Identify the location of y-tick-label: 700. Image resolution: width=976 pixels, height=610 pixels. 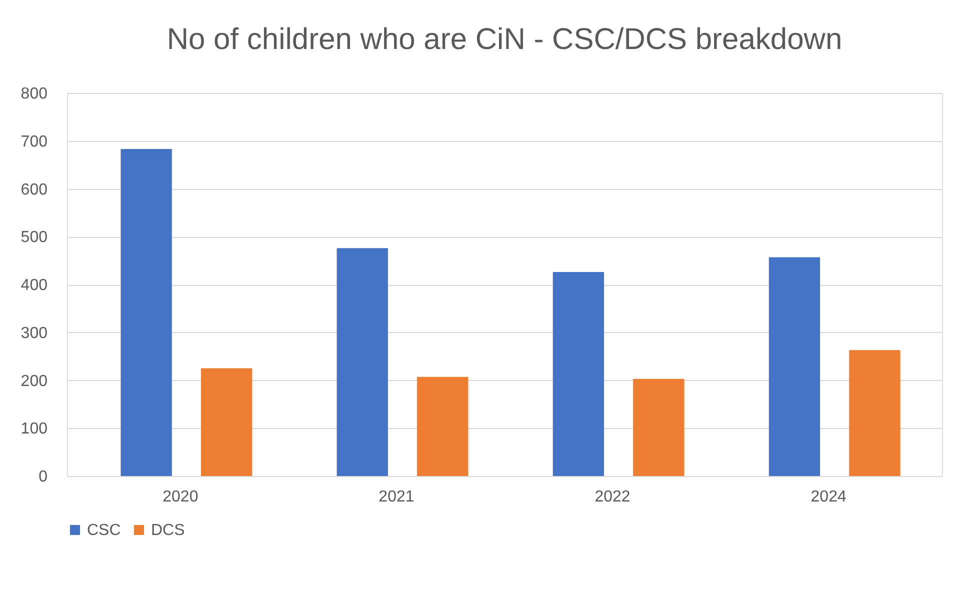
(34, 141).